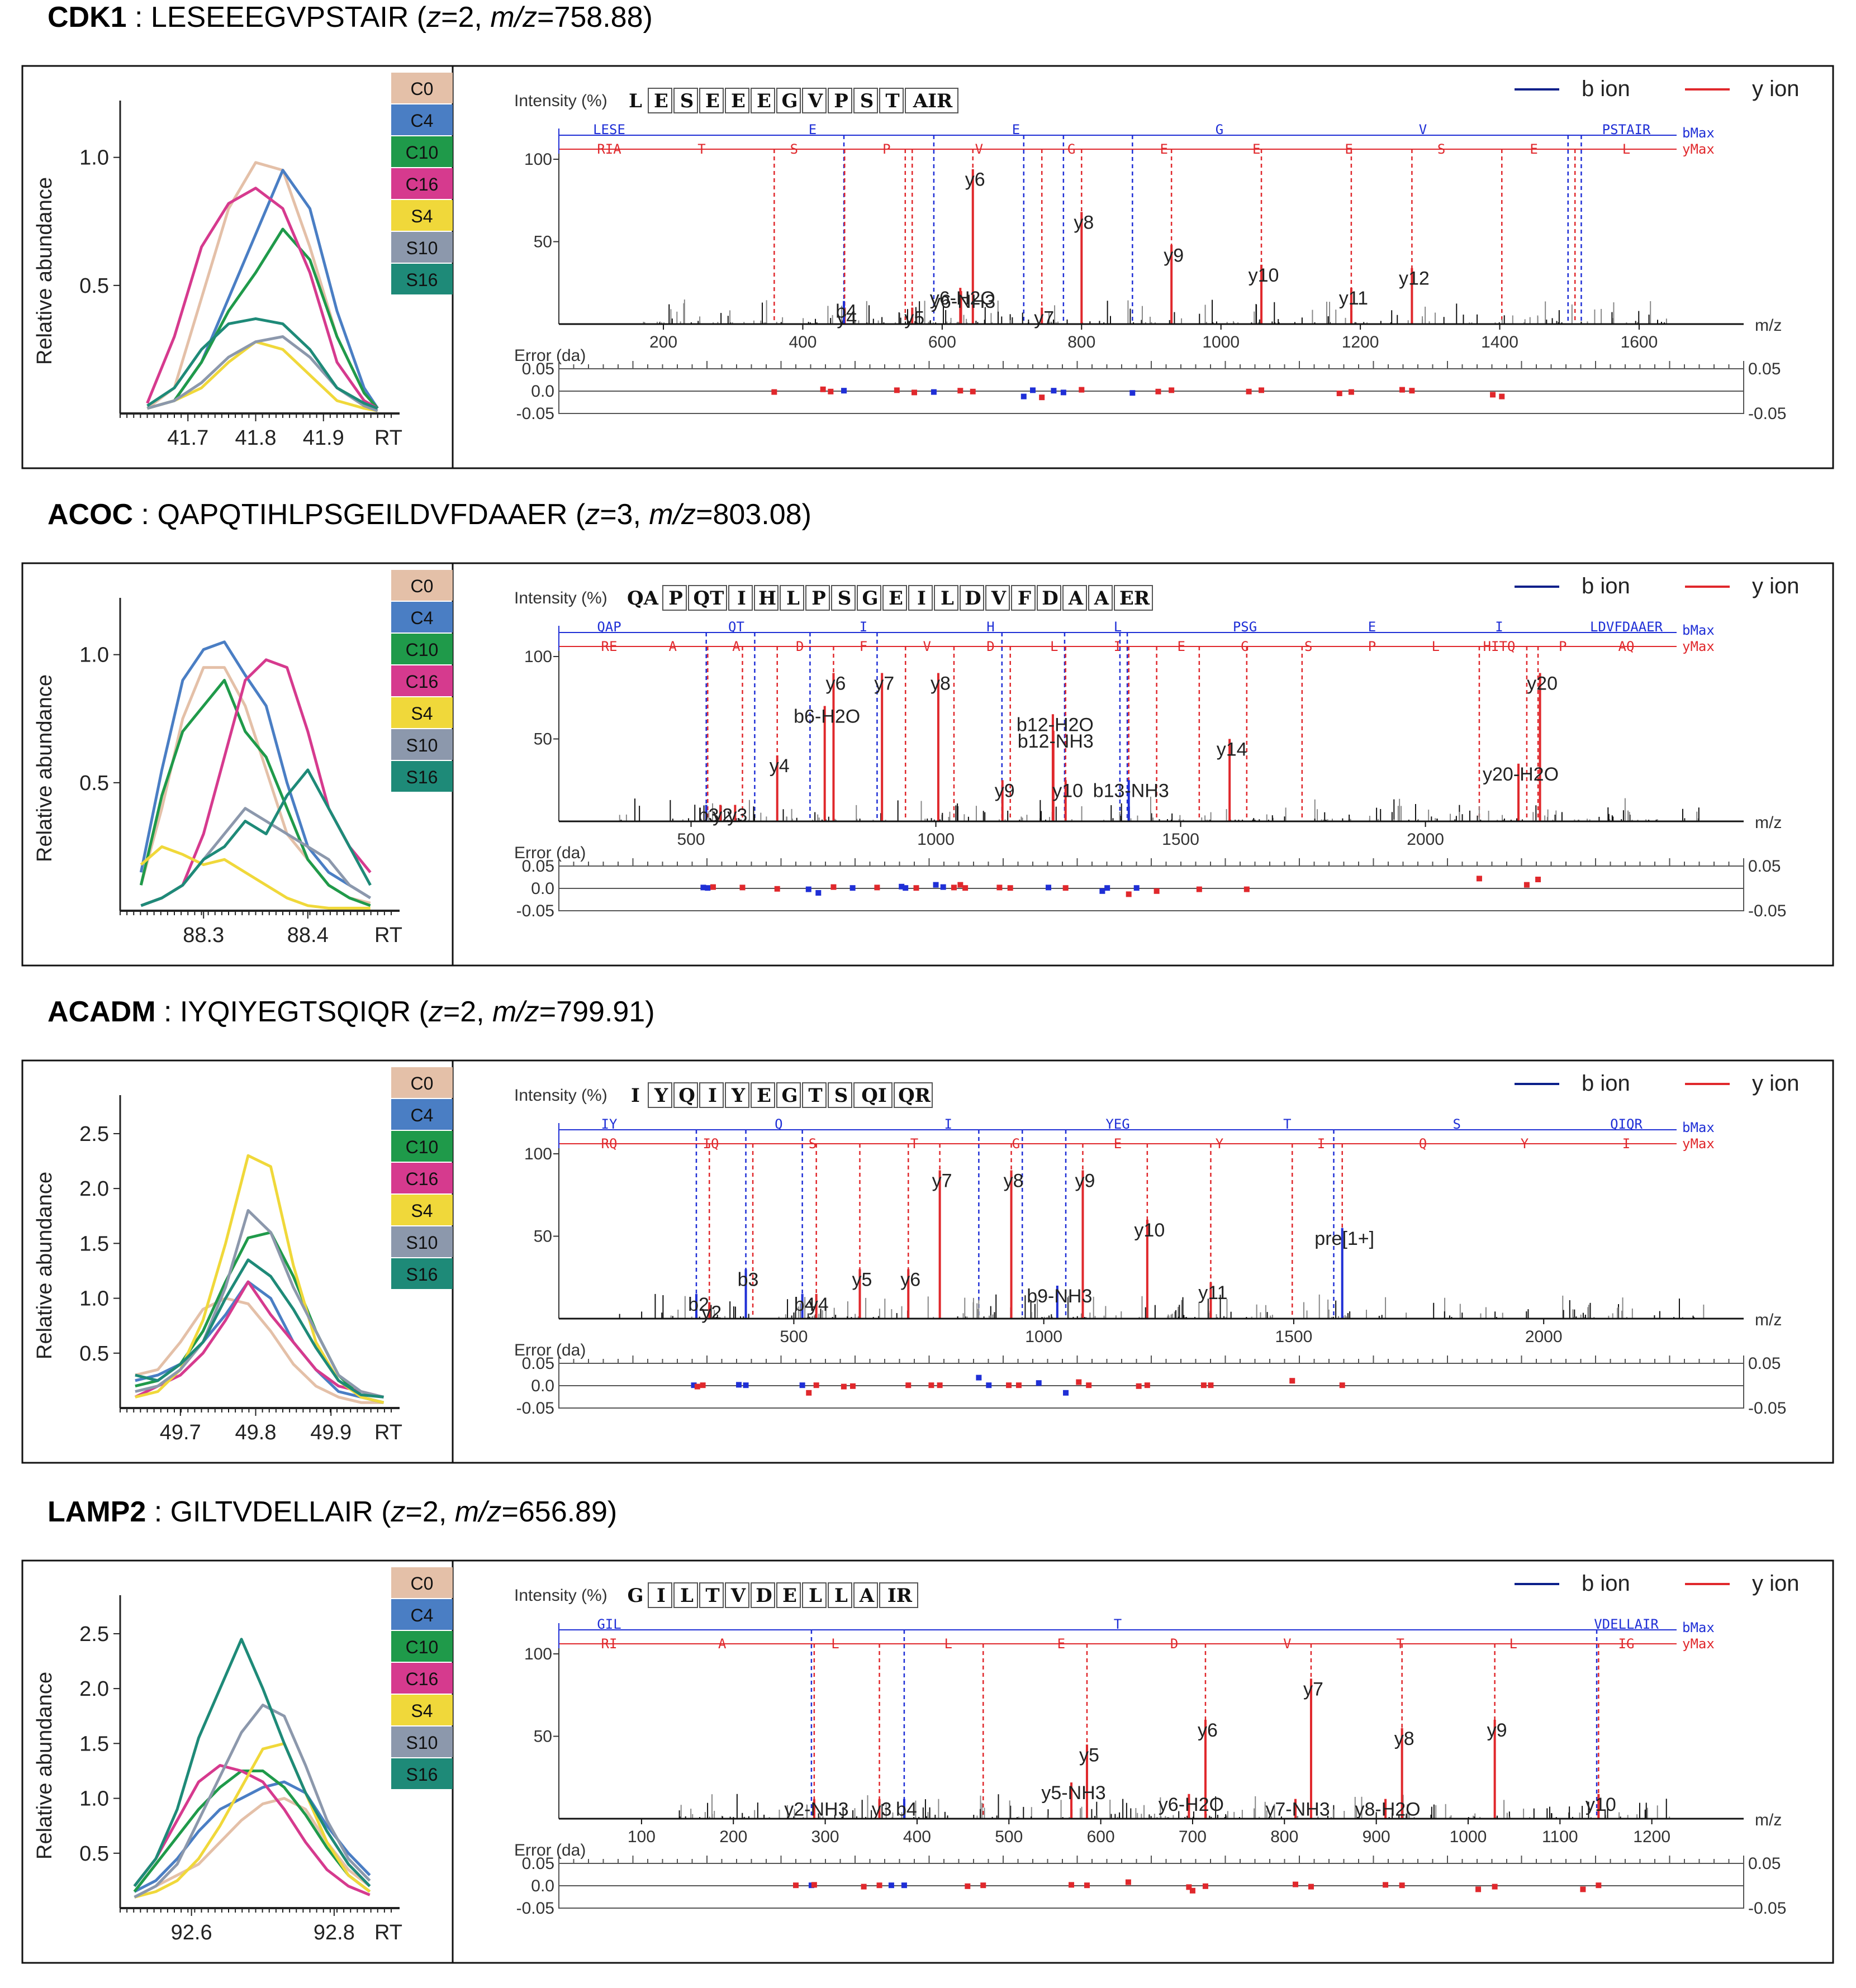  I want to click on peak-label: pre[1+], so click(1344, 1238).